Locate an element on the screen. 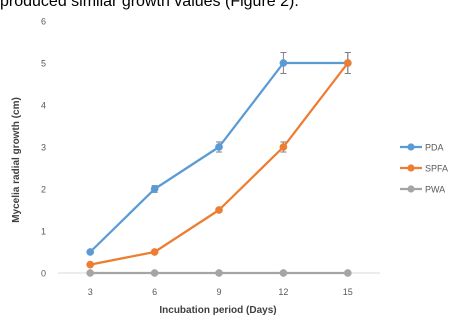 Image resolution: width=458 pixels, height=331 pixels. series-pwa is located at coordinates (219, 273).